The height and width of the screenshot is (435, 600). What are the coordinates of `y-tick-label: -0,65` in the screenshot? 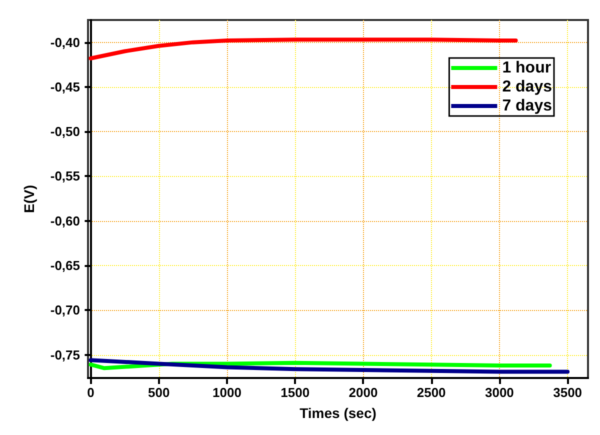 It's located at (65, 266).